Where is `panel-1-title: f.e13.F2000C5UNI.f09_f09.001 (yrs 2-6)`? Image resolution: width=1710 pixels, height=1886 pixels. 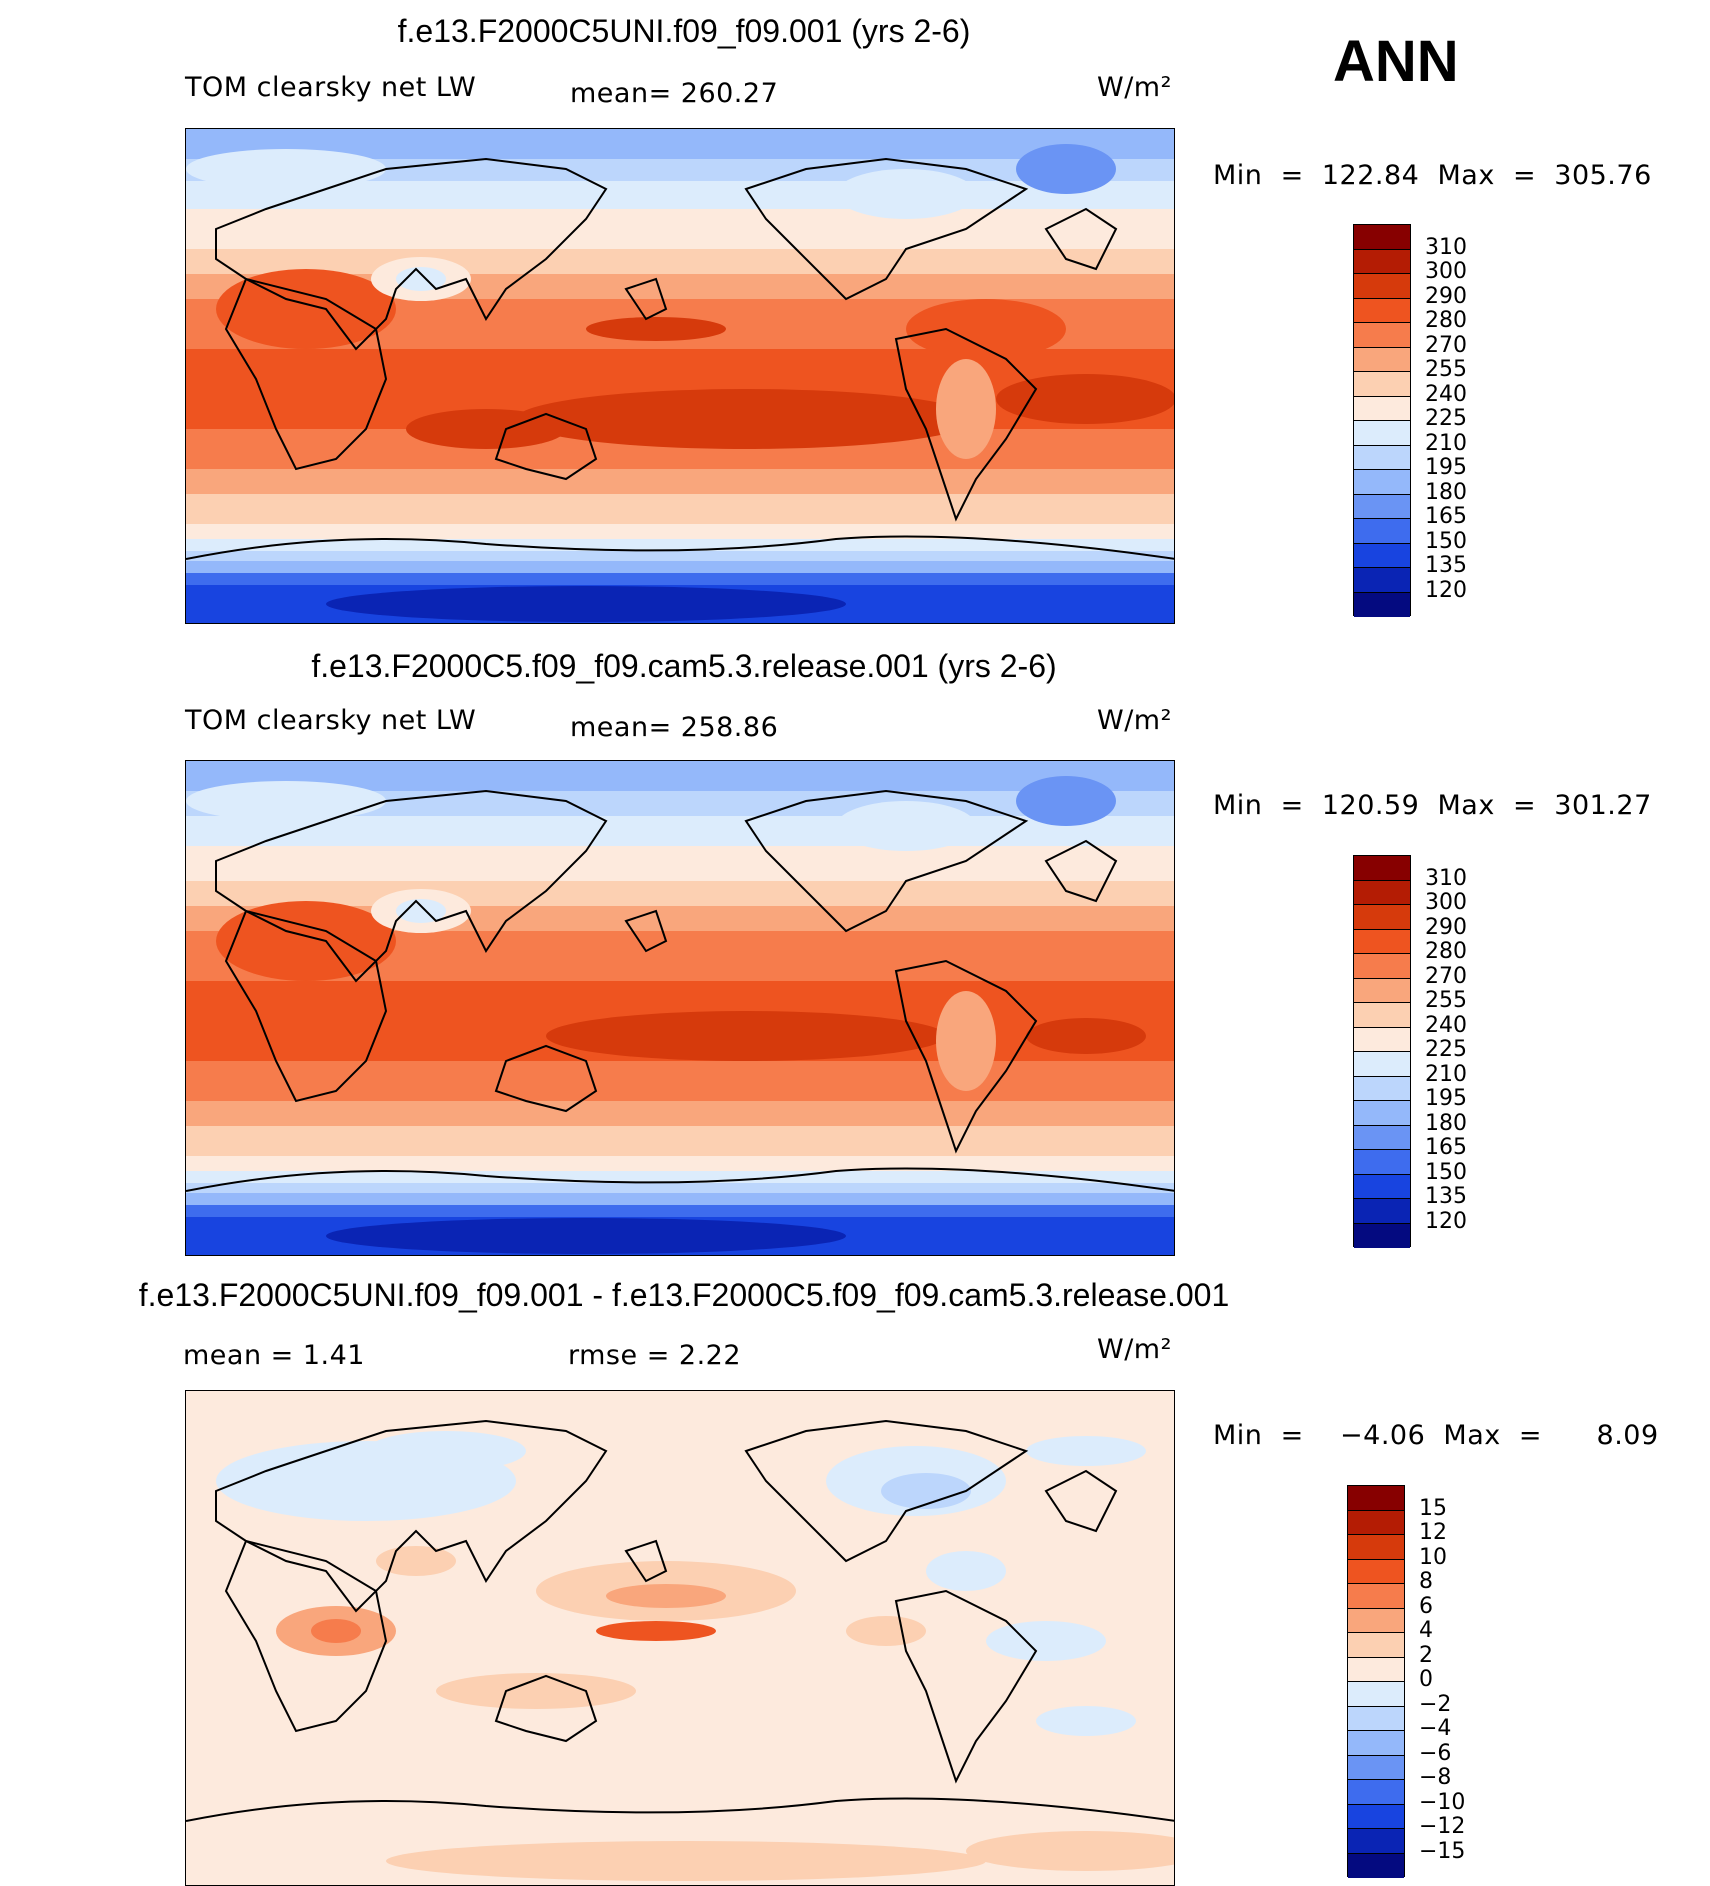
panel-1-title: f.e13.F2000C5UNI.f09_f09.001 (yrs 2-6) is located at coordinates (684, 31).